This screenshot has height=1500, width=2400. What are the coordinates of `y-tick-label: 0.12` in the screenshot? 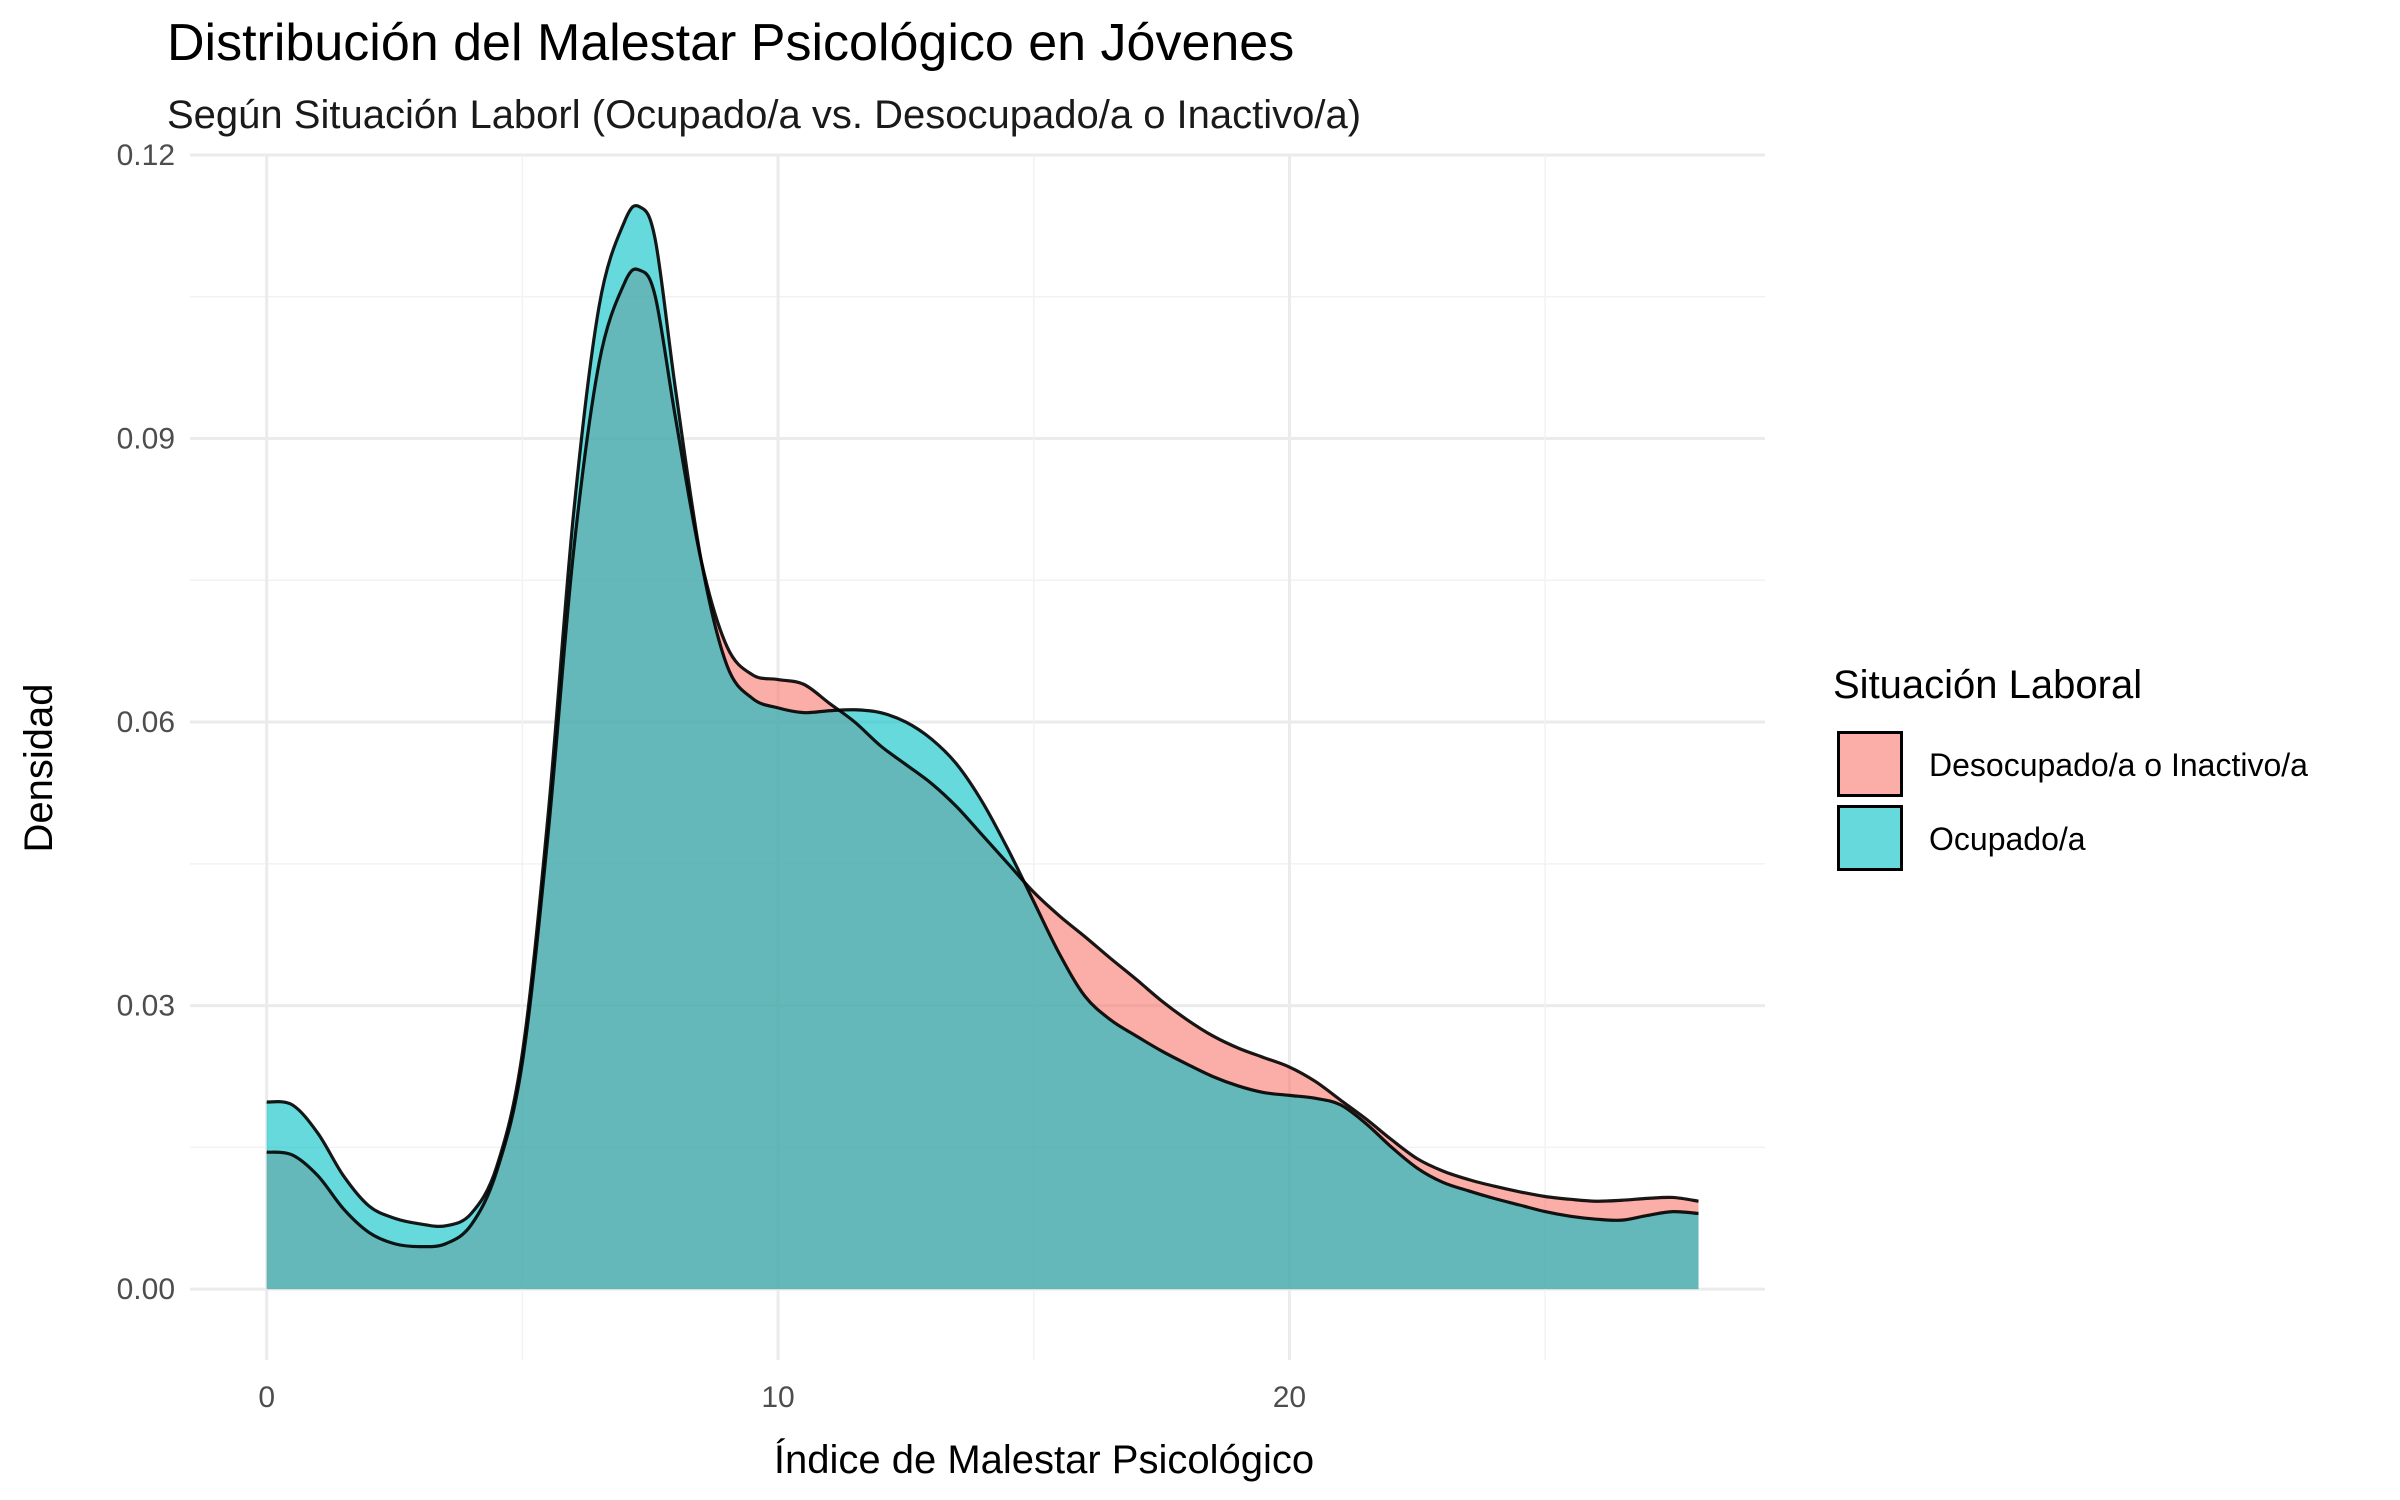 It's located at (146, 155).